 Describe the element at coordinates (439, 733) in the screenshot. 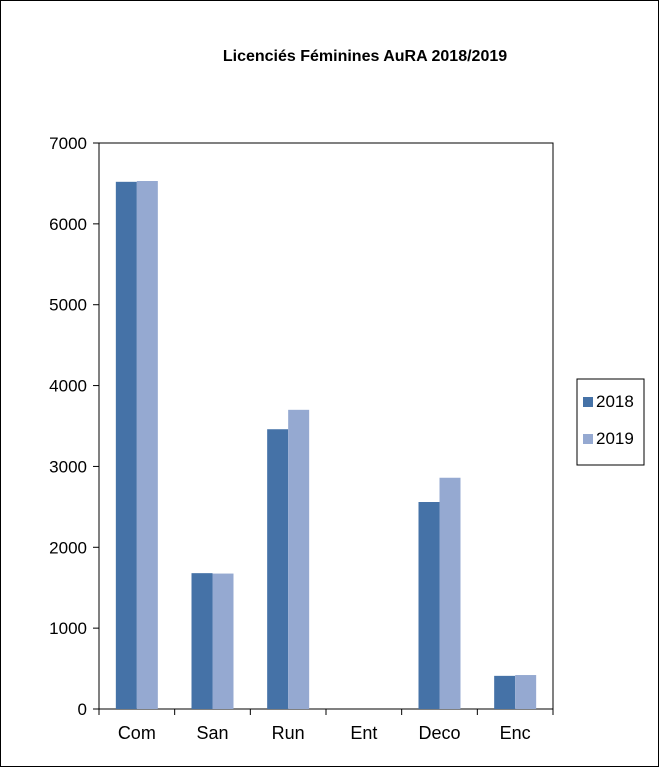

I see `x-tick-label: Deco` at that location.